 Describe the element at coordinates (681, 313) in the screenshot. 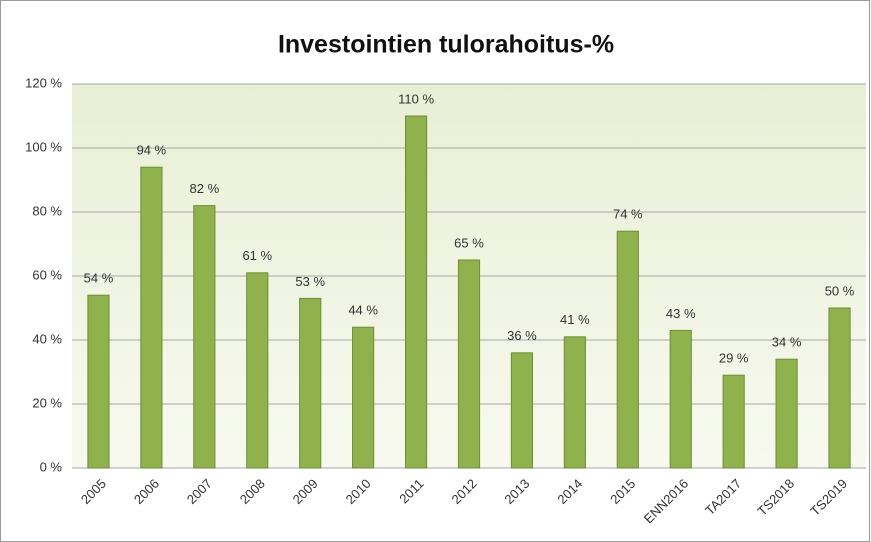

I see `data-label: 43 %` at that location.